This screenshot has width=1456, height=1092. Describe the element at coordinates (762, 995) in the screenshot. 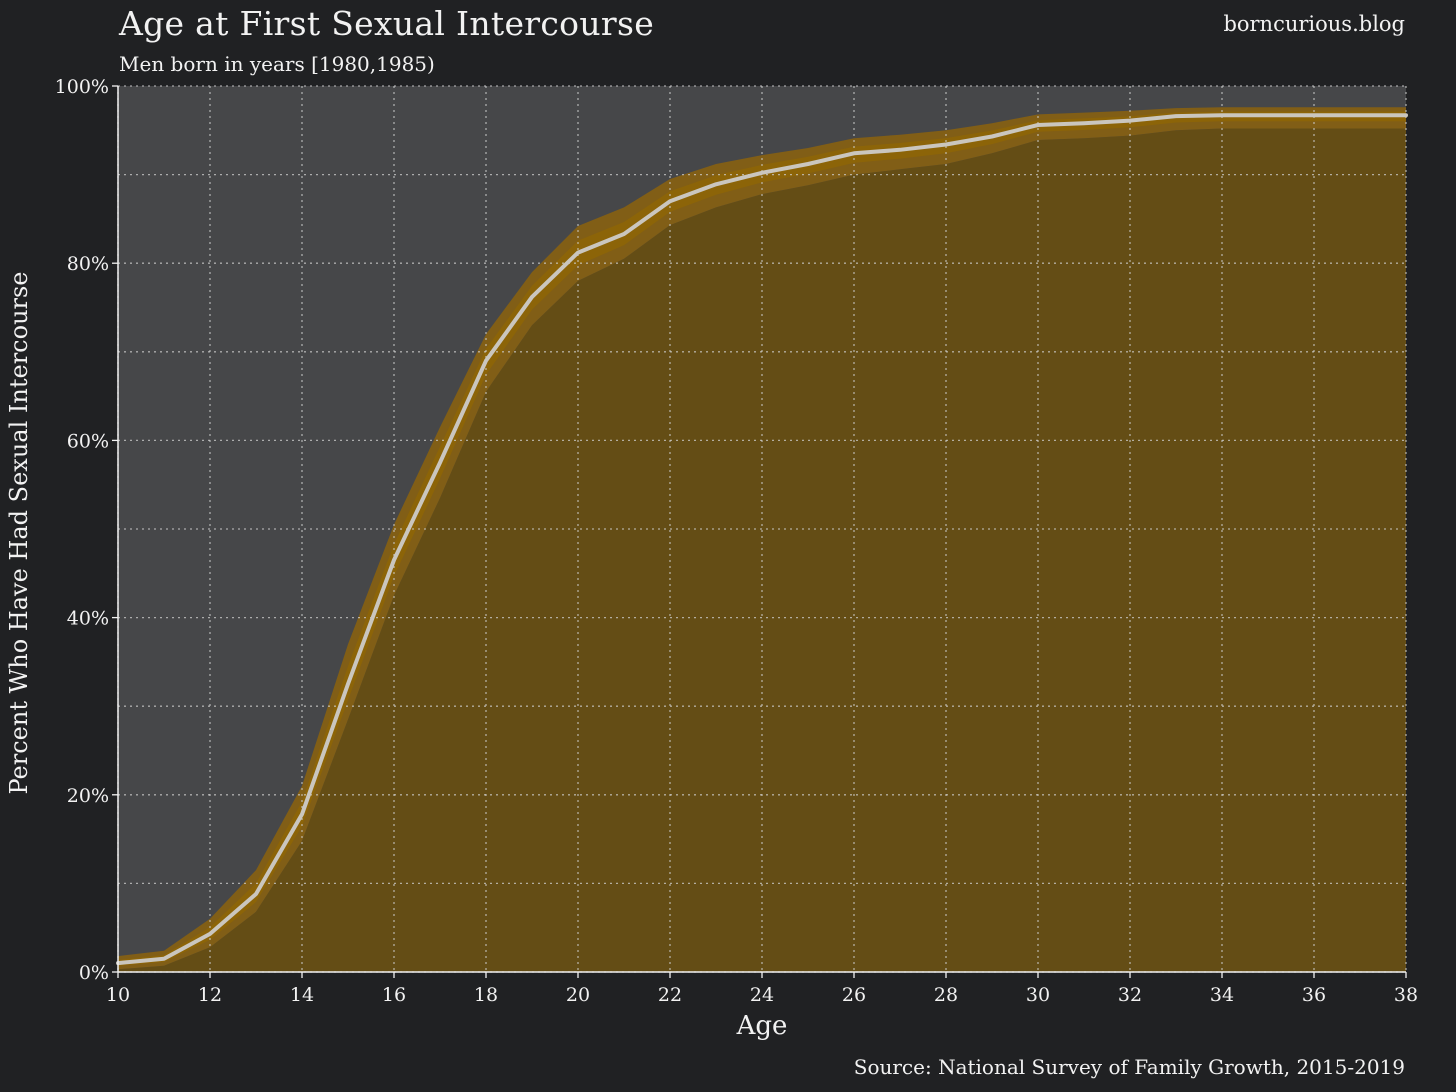

I see `x-tick-label: 24` at that location.